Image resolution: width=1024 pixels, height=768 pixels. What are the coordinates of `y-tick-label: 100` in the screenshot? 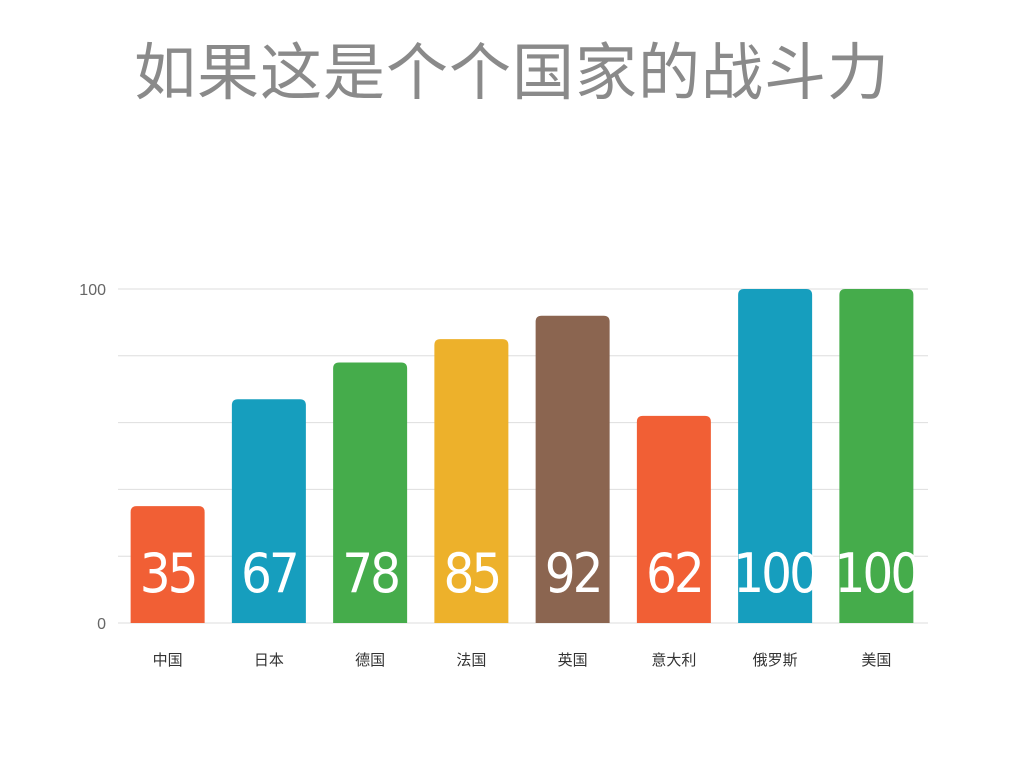 It's located at (92, 290).